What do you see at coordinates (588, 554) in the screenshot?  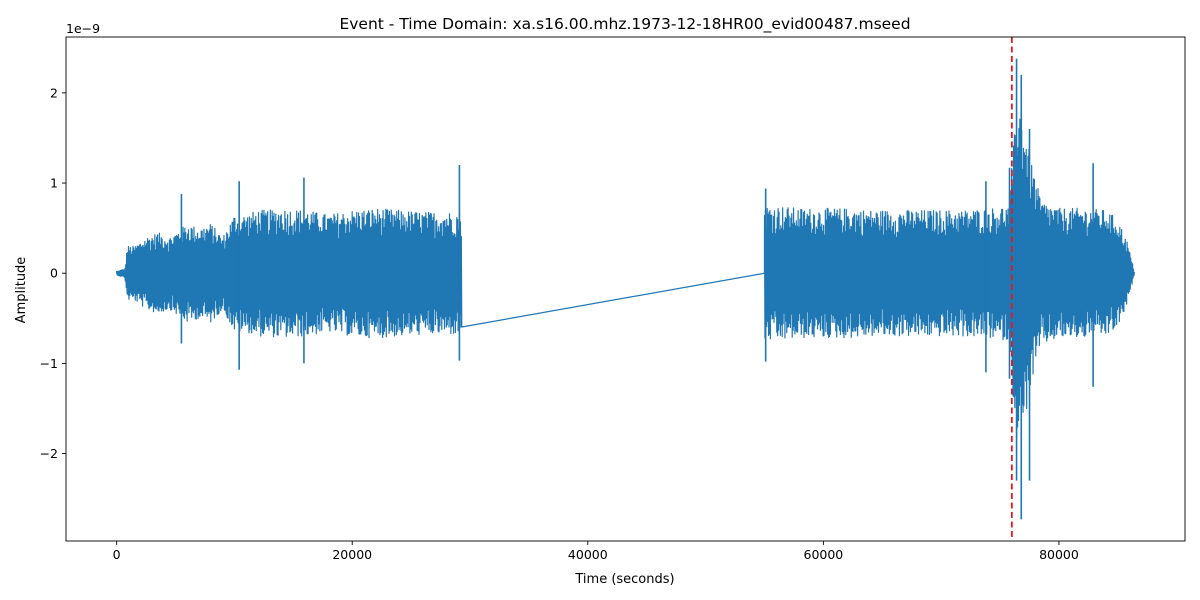 I see `x-tick-label: 40000` at bounding box center [588, 554].